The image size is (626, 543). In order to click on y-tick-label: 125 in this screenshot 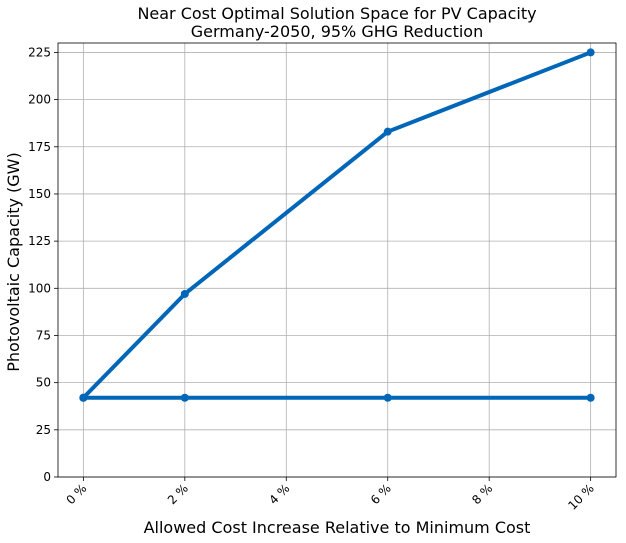, I will do `click(39, 241)`.